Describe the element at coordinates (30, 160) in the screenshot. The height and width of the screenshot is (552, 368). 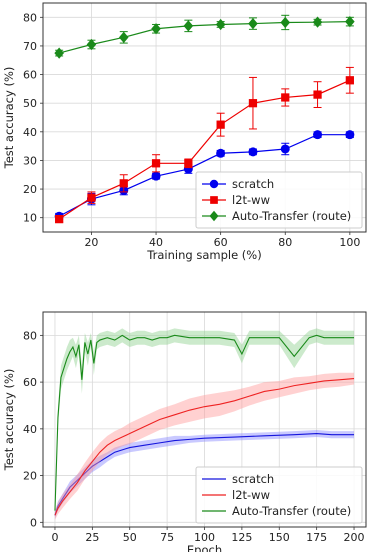
I see `y-tick-label: 30` at that location.